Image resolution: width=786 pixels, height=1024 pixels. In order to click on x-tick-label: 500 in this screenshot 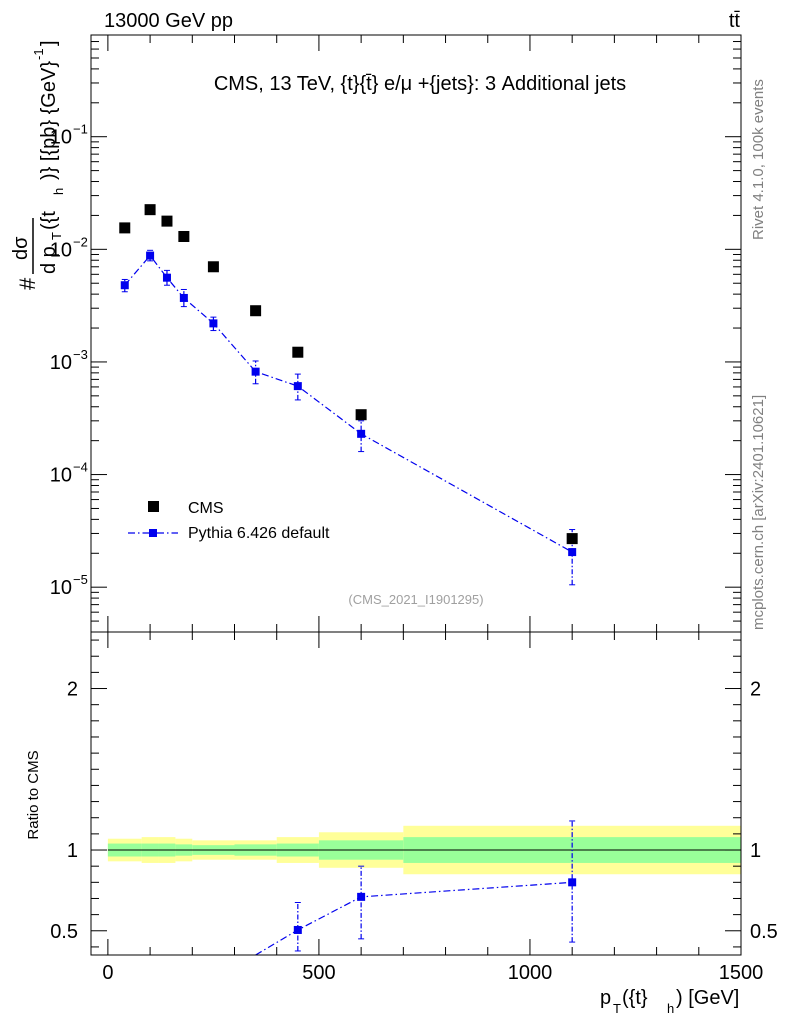, I will do `click(318, 973)`.